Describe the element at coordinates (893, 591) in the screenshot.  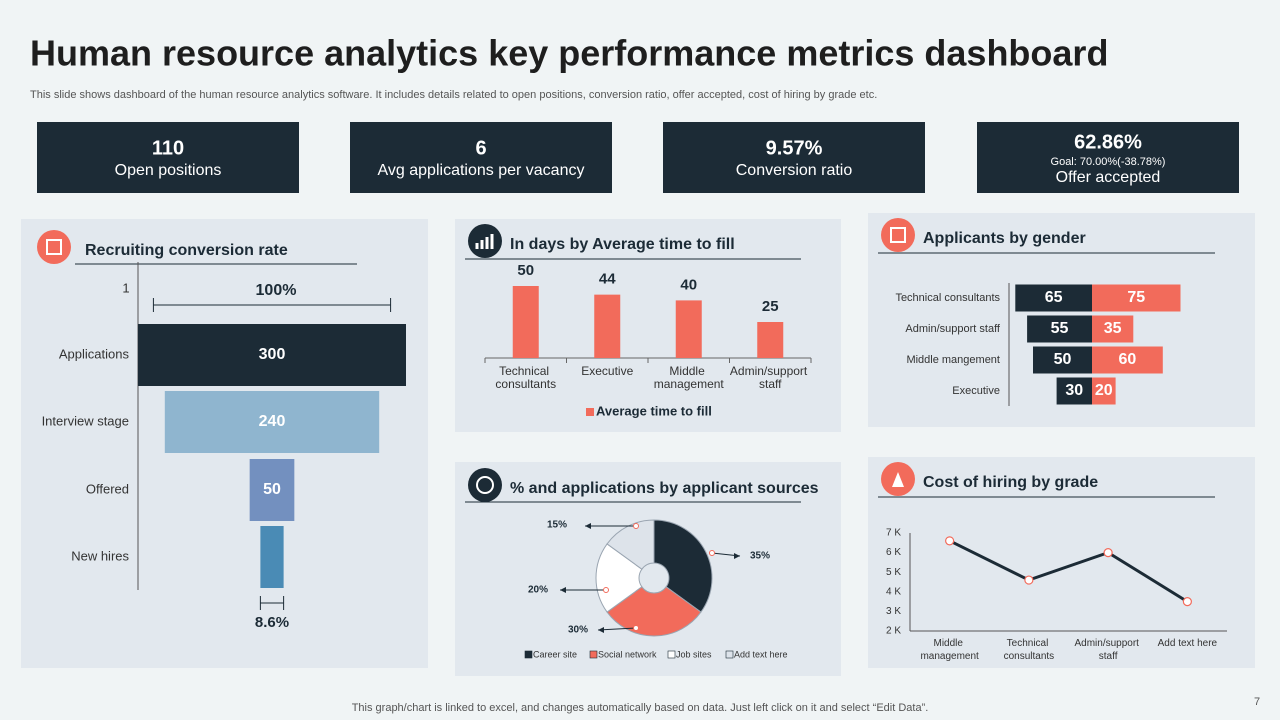
I see `y-tick-label: 4 K` at that location.